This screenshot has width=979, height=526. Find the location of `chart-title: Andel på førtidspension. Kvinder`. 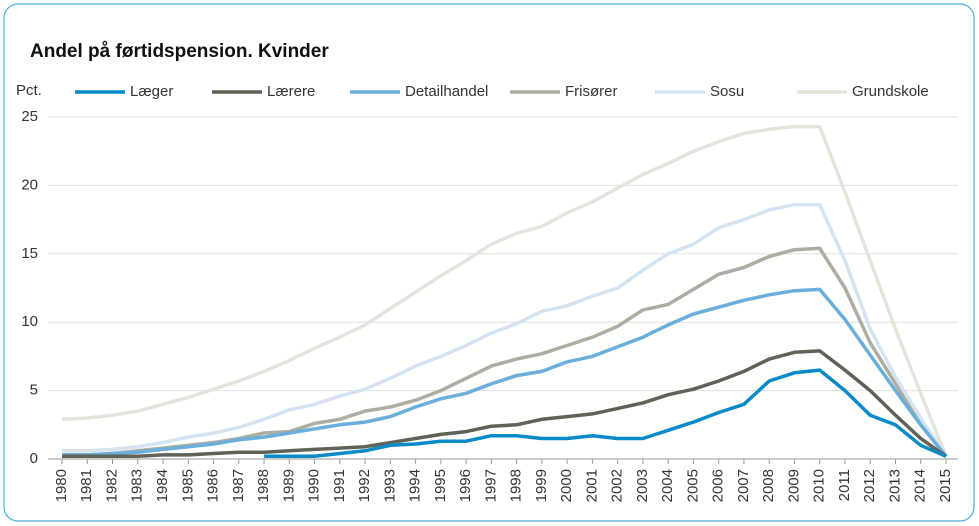

chart-title: Andel på førtidspension. Kvinder is located at coordinates (179, 51).